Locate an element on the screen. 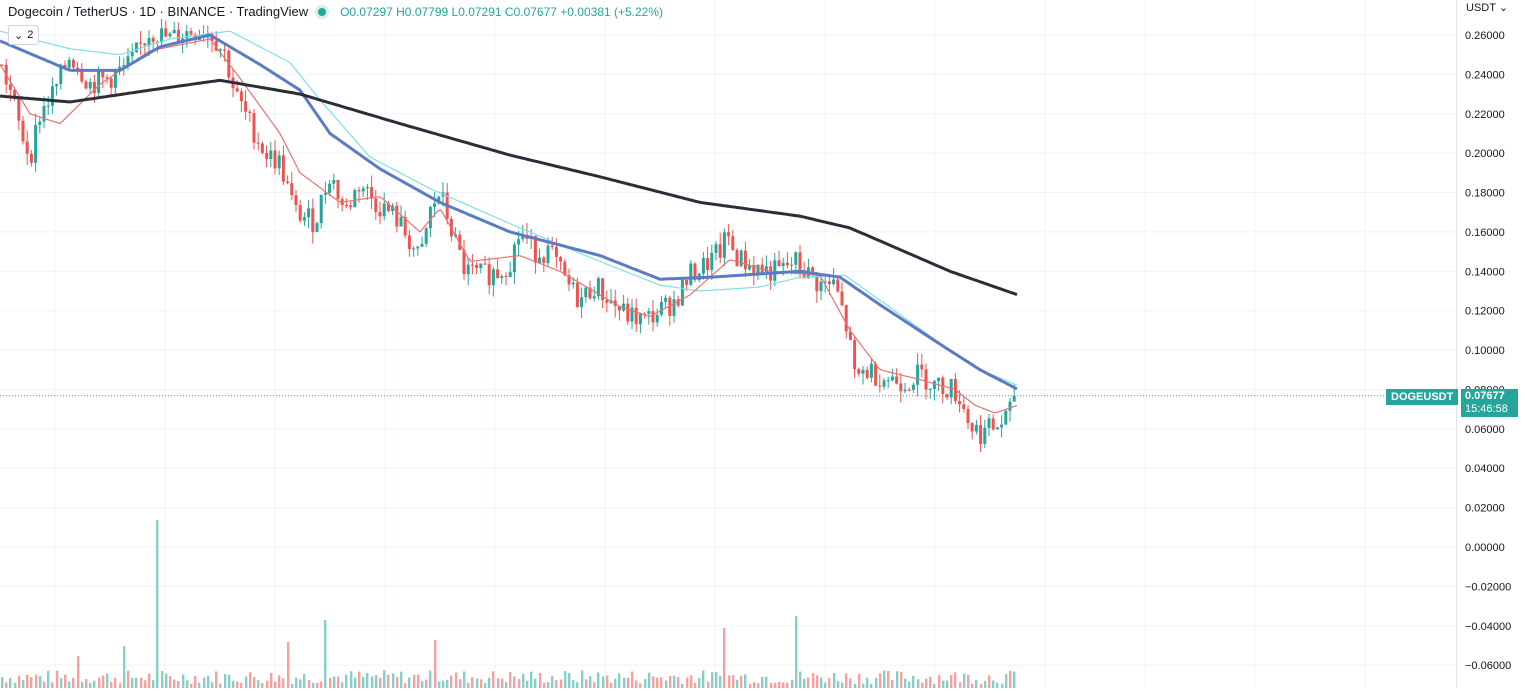 This screenshot has width=1525, height=693. indicators-collapse-button: ⌄ 2 is located at coordinates (24, 35).